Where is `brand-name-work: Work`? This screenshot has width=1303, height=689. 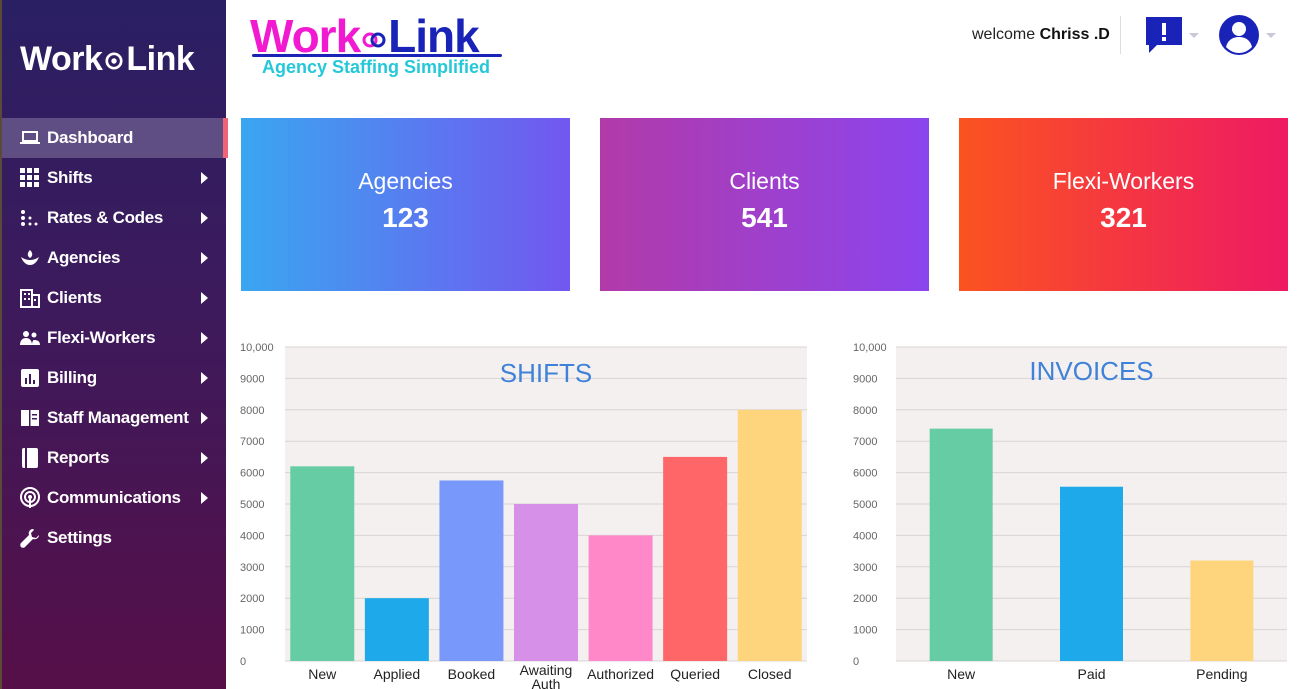 brand-name-work: Work is located at coordinates (305, 36).